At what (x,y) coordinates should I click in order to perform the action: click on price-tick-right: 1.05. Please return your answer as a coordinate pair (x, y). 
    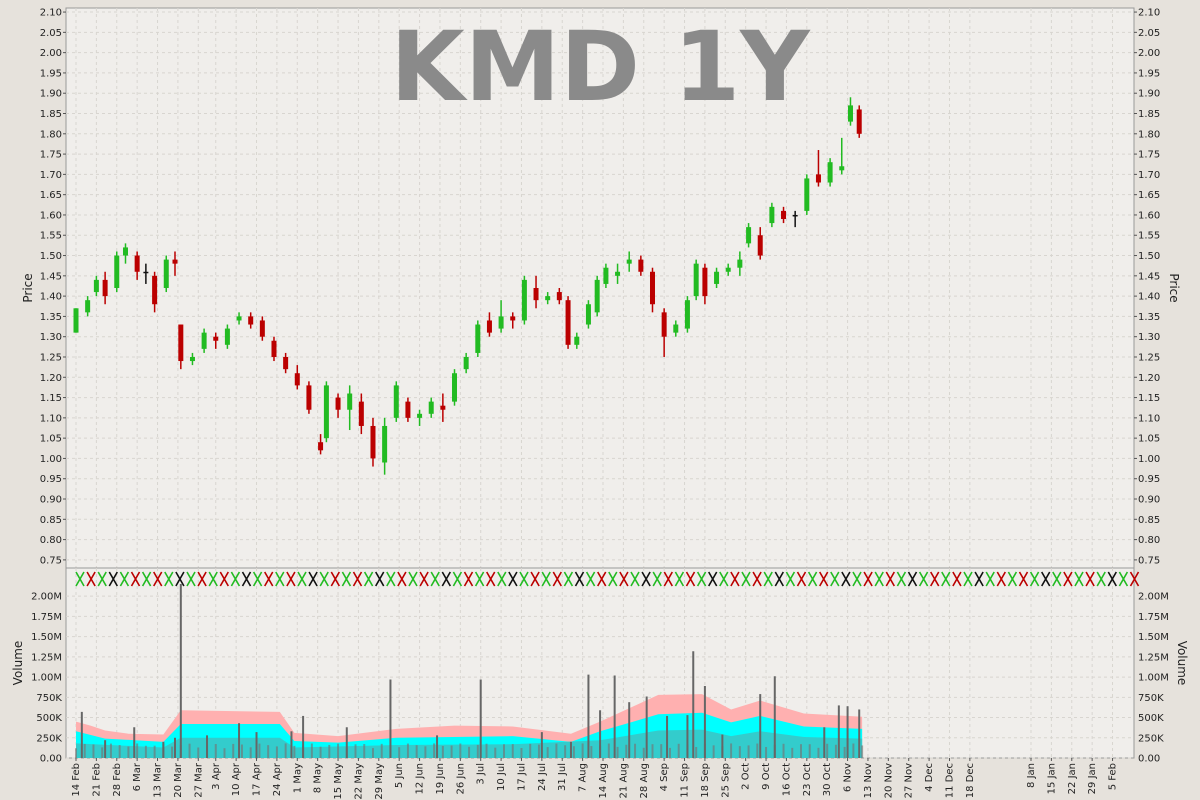
    Looking at the image, I should click on (1149, 439).